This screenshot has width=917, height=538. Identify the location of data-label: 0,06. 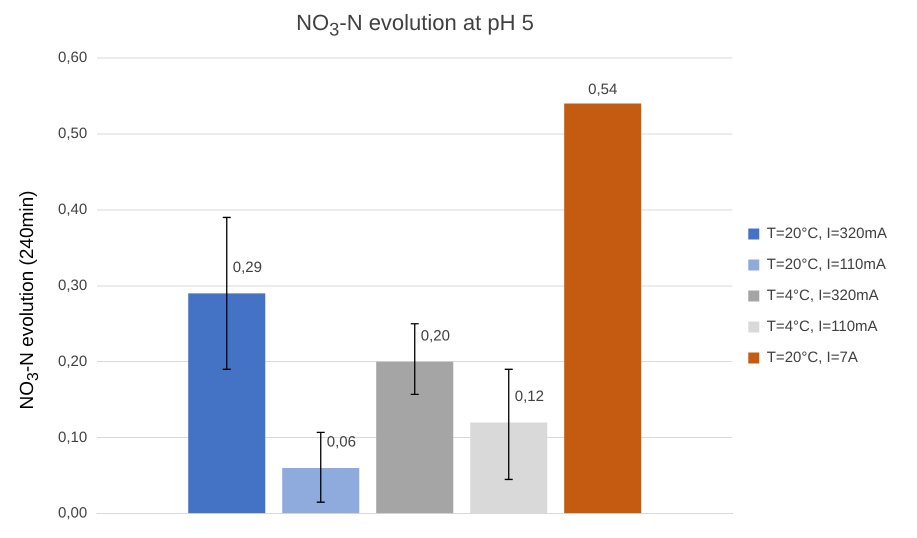
(341, 442).